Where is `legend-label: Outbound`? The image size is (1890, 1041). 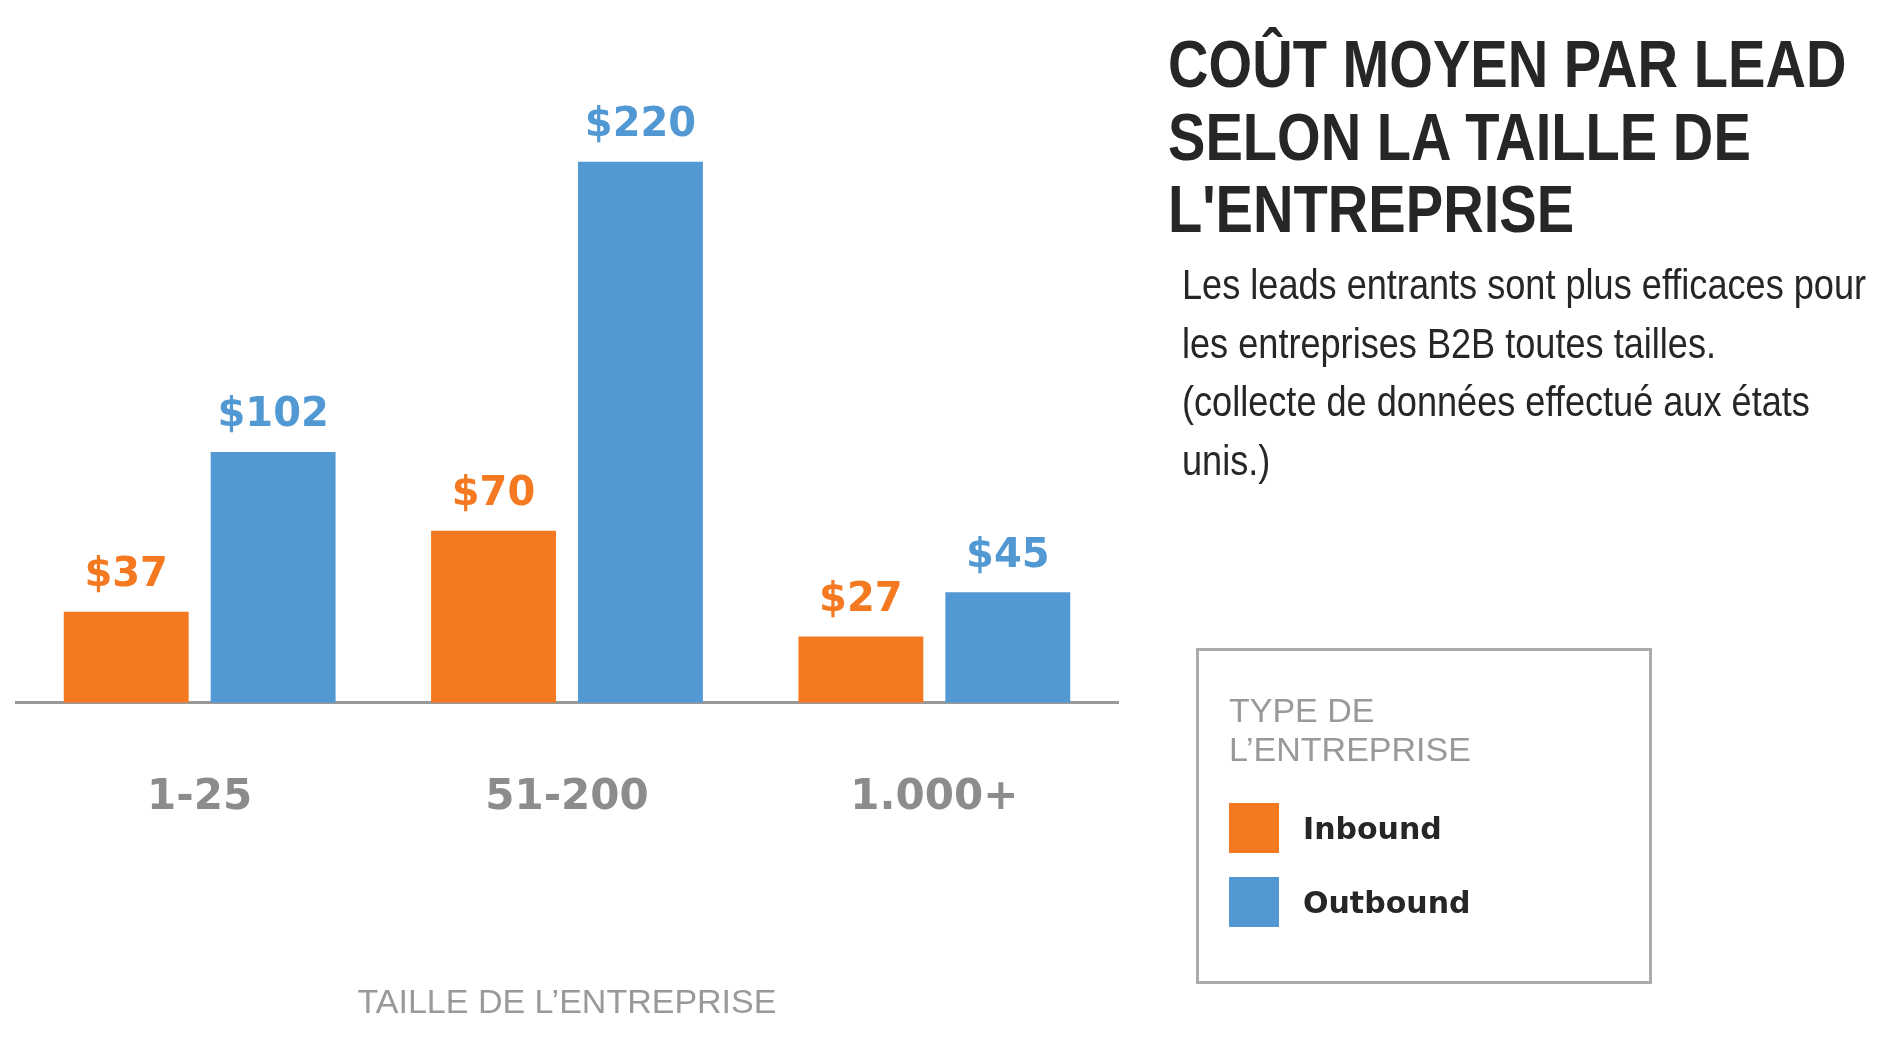 legend-label: Outbound is located at coordinates (1387, 902).